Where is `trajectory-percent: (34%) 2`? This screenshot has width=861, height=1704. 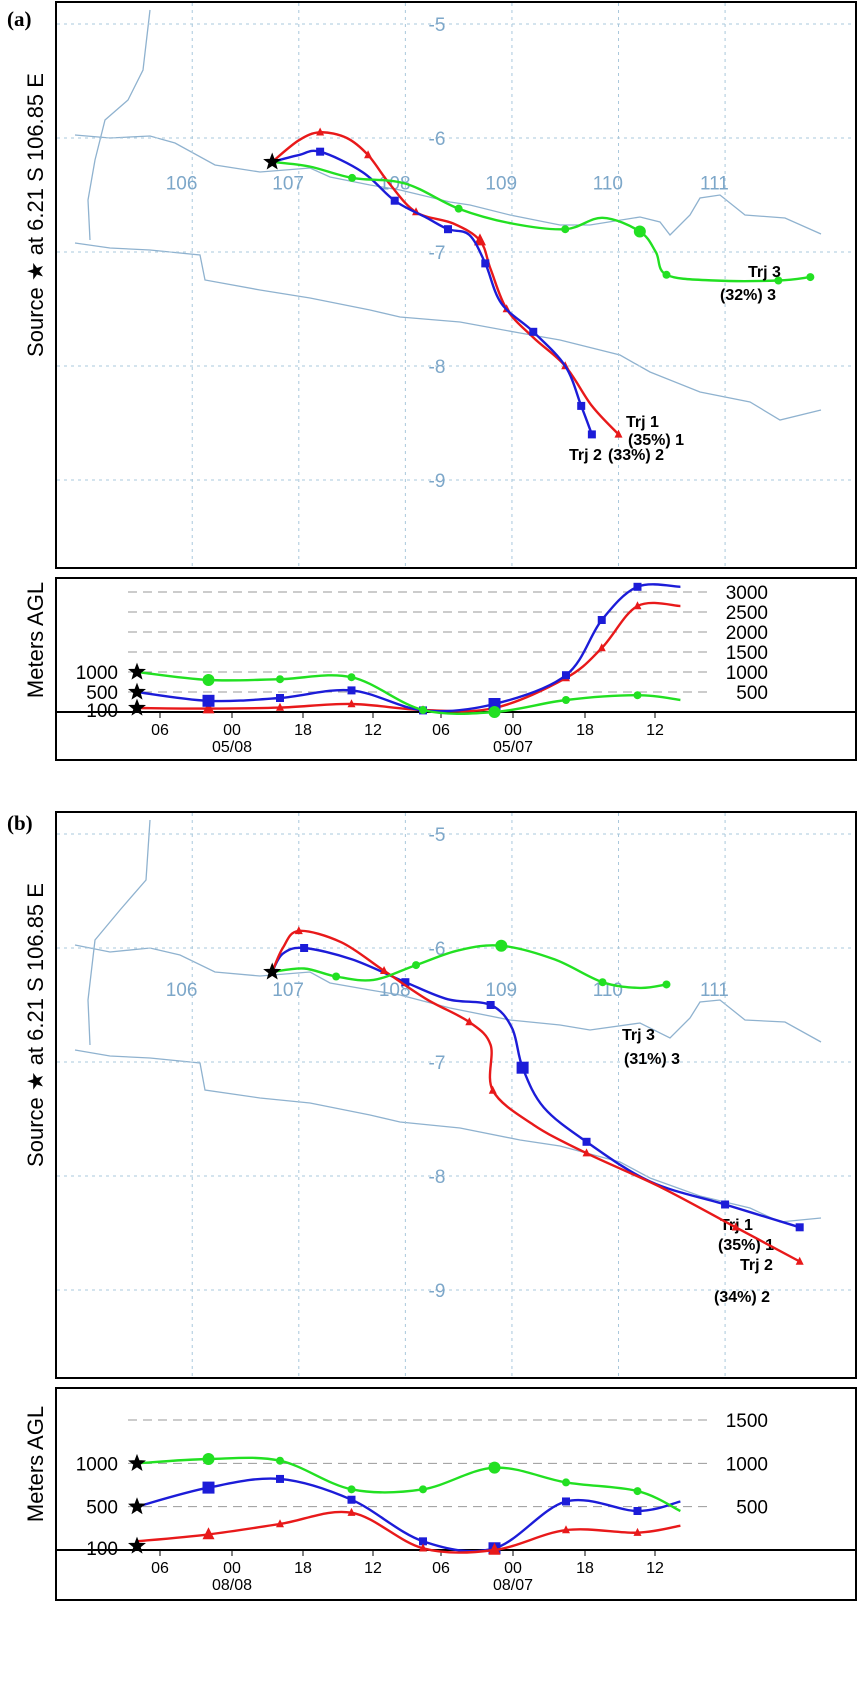
trajectory-percent: (34%) 2 is located at coordinates (742, 1297).